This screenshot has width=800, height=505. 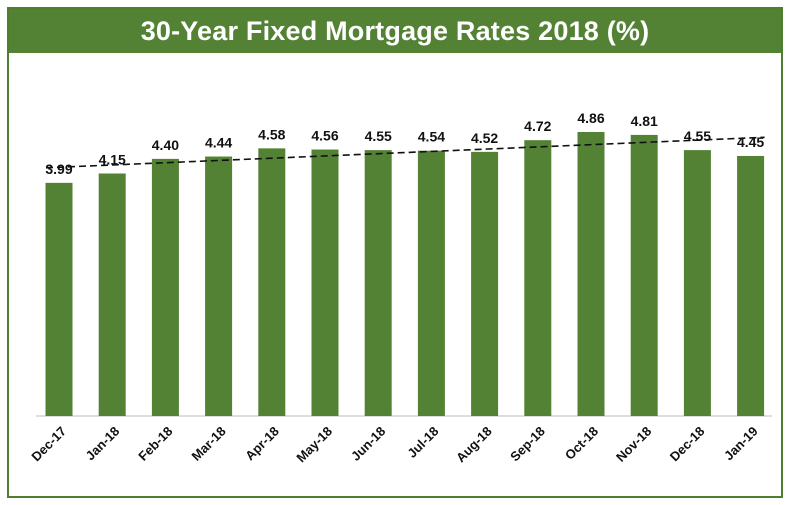 What do you see at coordinates (474, 445) in the screenshot?
I see `x-tick-label-aug-18: Aug-18` at bounding box center [474, 445].